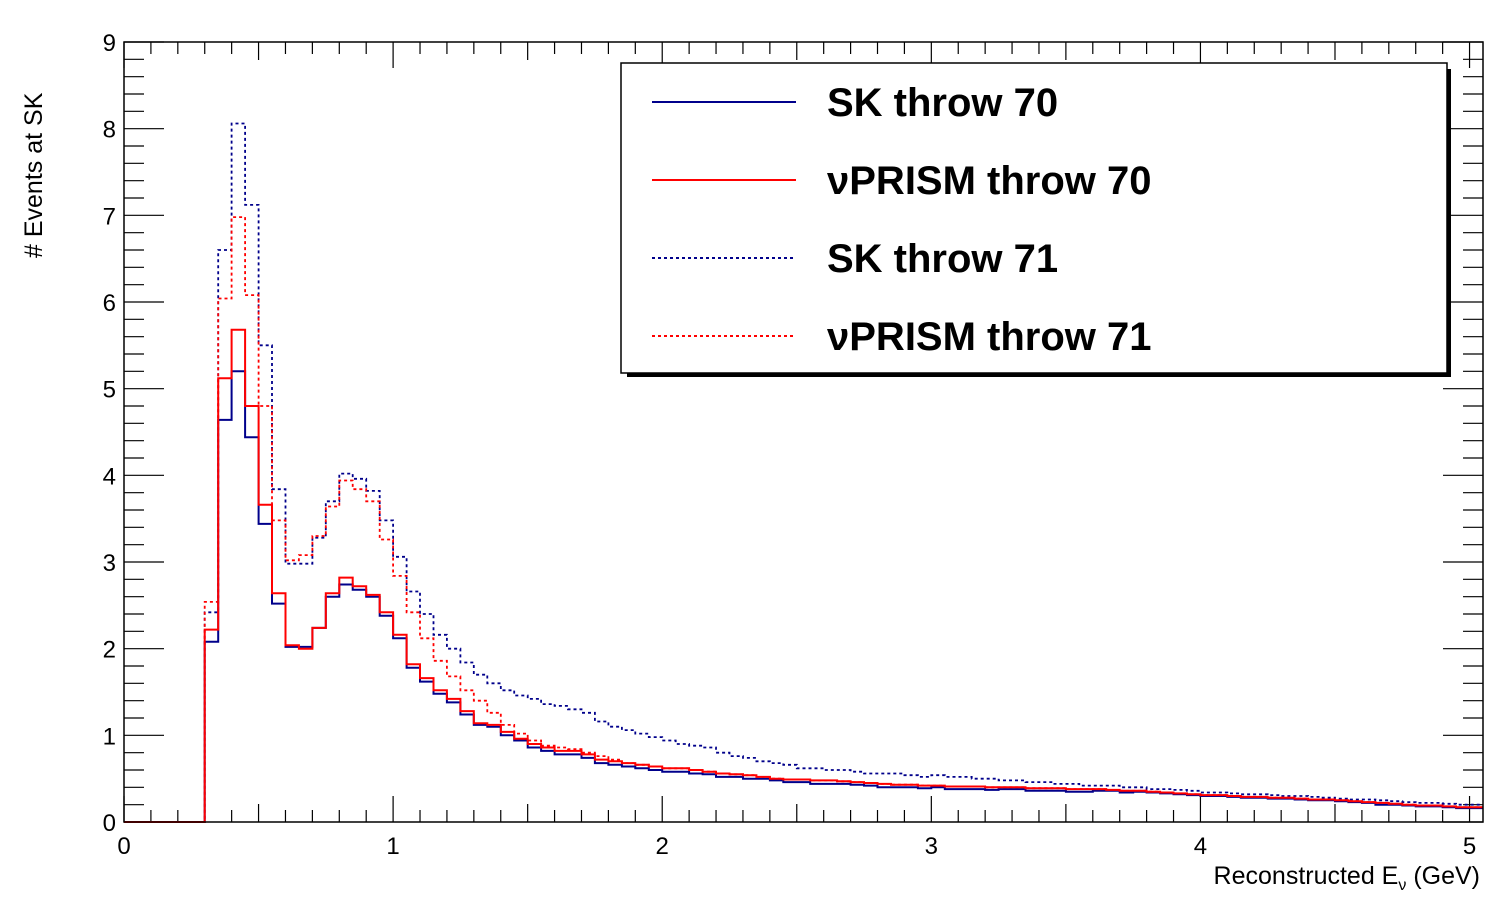 This screenshot has width=1506, height=905. Describe the element at coordinates (109, 130) in the screenshot. I see `y-tick-label: 8` at that location.